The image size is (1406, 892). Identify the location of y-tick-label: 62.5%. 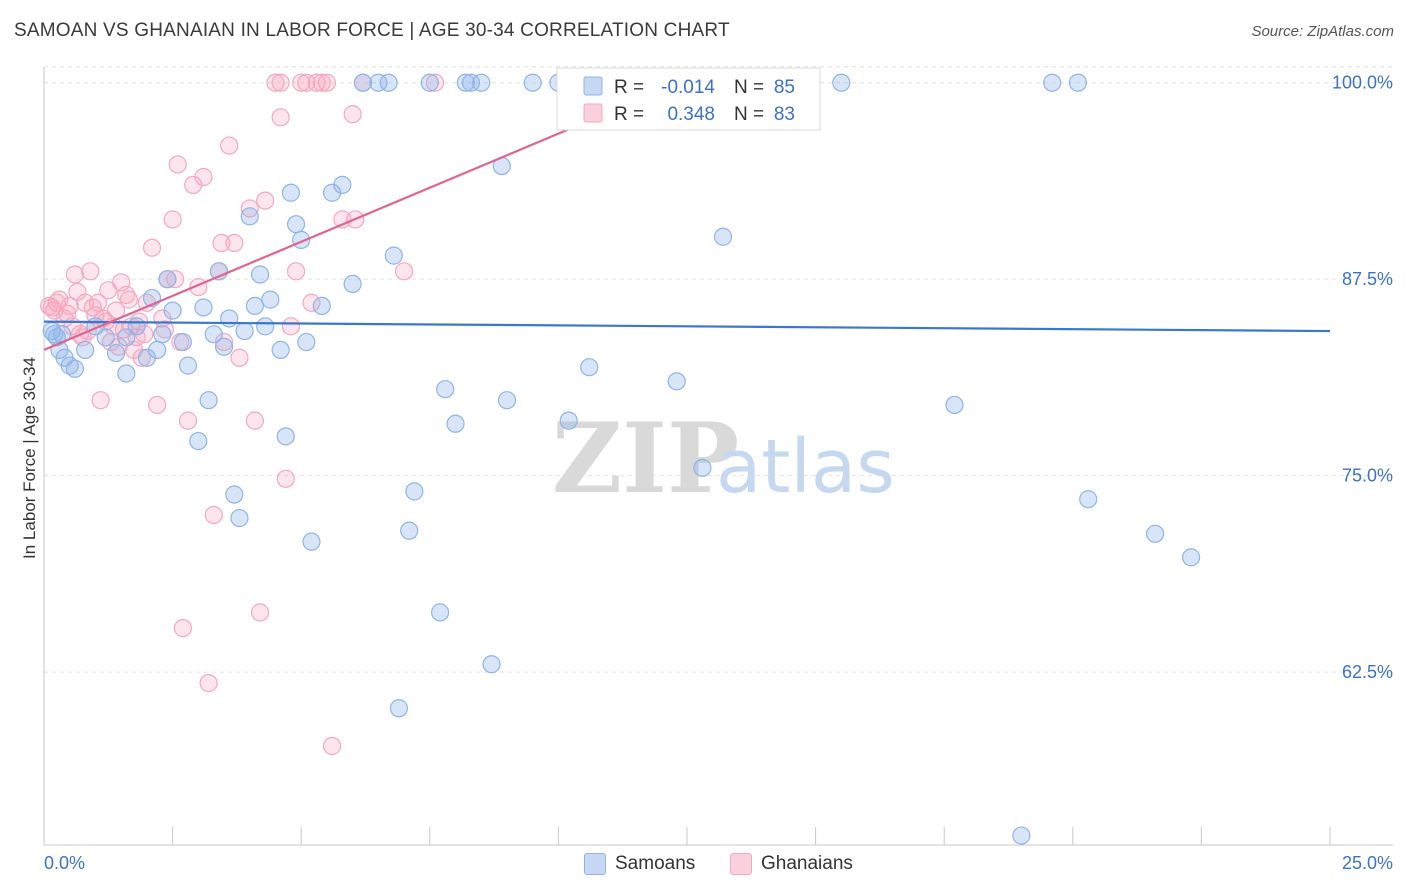
(1367, 672).